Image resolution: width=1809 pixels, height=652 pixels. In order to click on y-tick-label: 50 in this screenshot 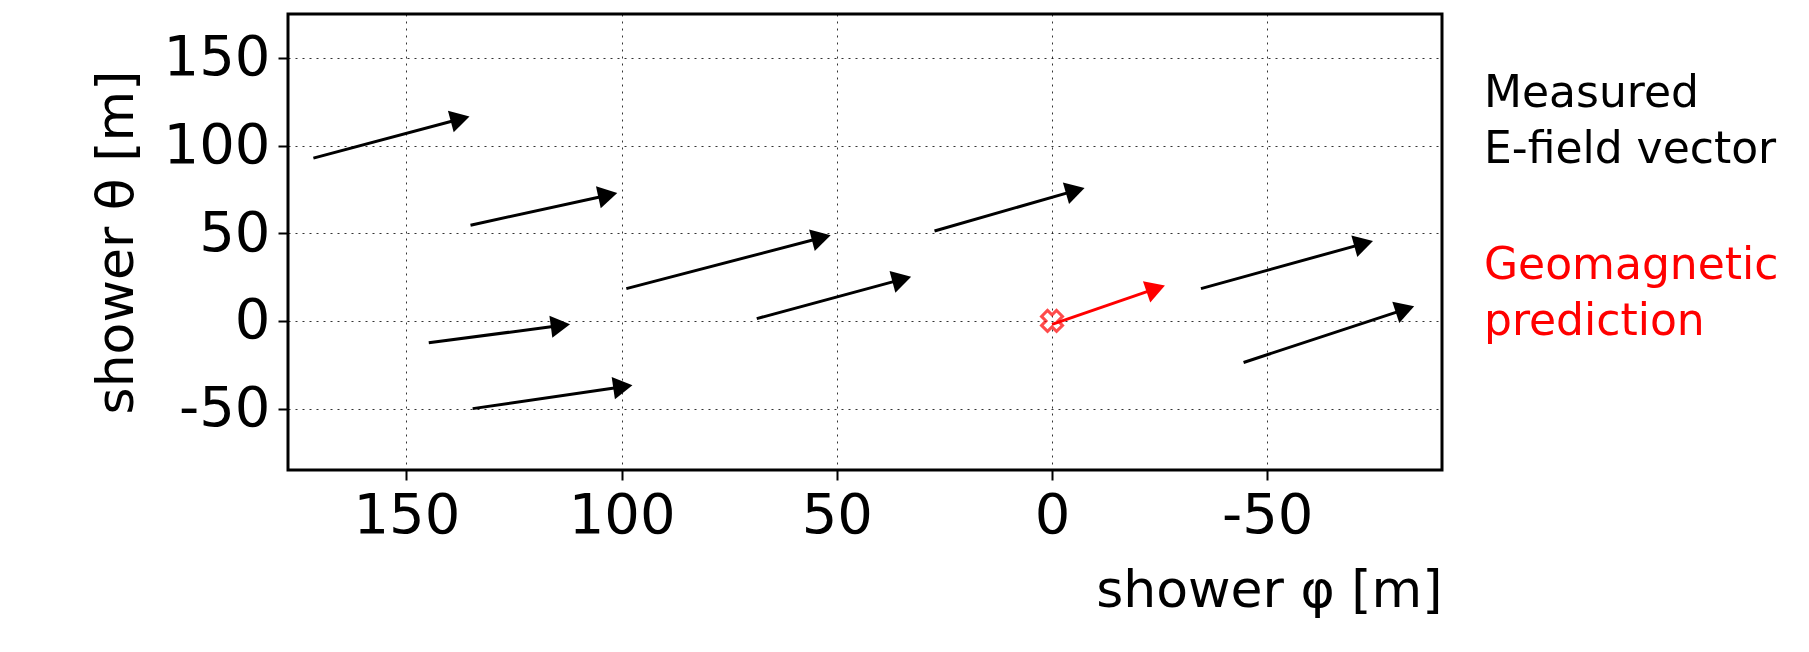, I will do `click(235, 231)`.